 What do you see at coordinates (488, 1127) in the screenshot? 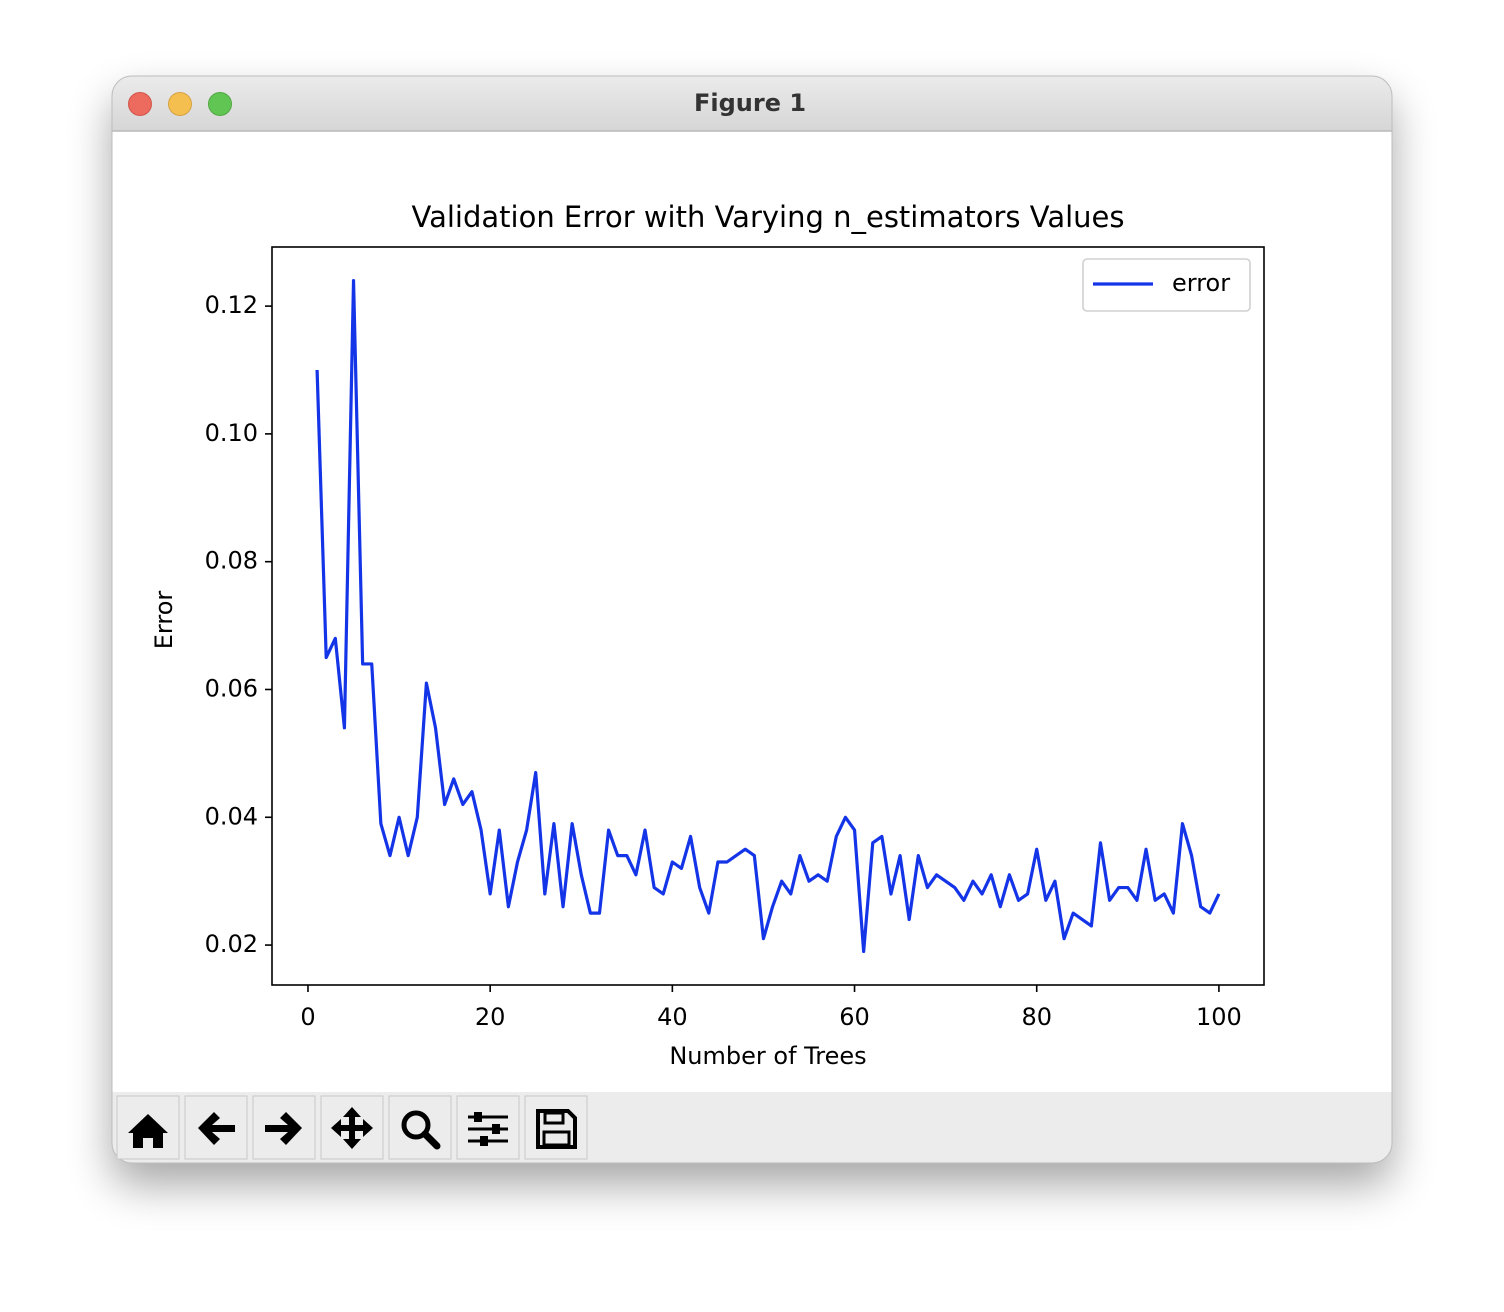
I see `configure-button` at bounding box center [488, 1127].